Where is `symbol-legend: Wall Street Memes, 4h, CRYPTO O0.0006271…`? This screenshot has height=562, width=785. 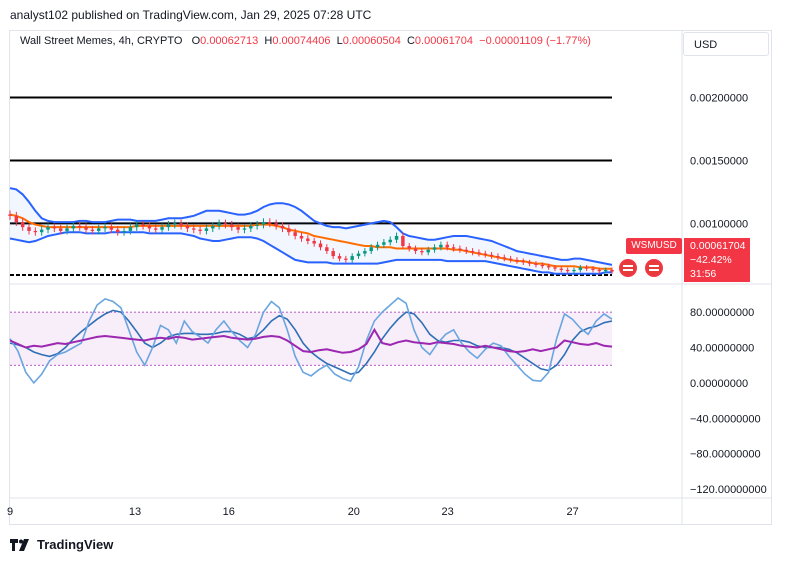
symbol-legend: Wall Street Memes, 4h, CRYPTO O0.0006271… is located at coordinates (305, 41).